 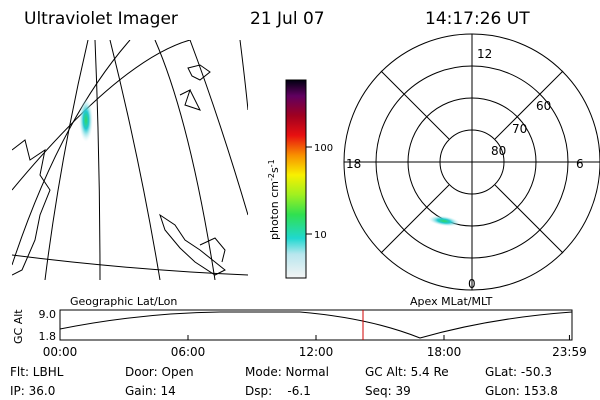 I want to click on x-tick-label: 00:00, so click(x=60, y=352).